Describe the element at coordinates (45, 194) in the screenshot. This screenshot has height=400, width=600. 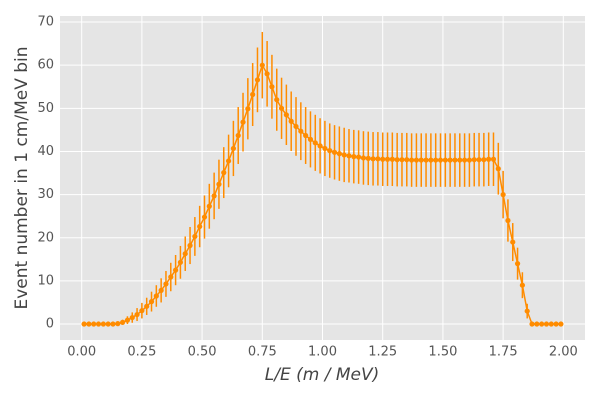
I see `y-tick-label: 30` at that location.